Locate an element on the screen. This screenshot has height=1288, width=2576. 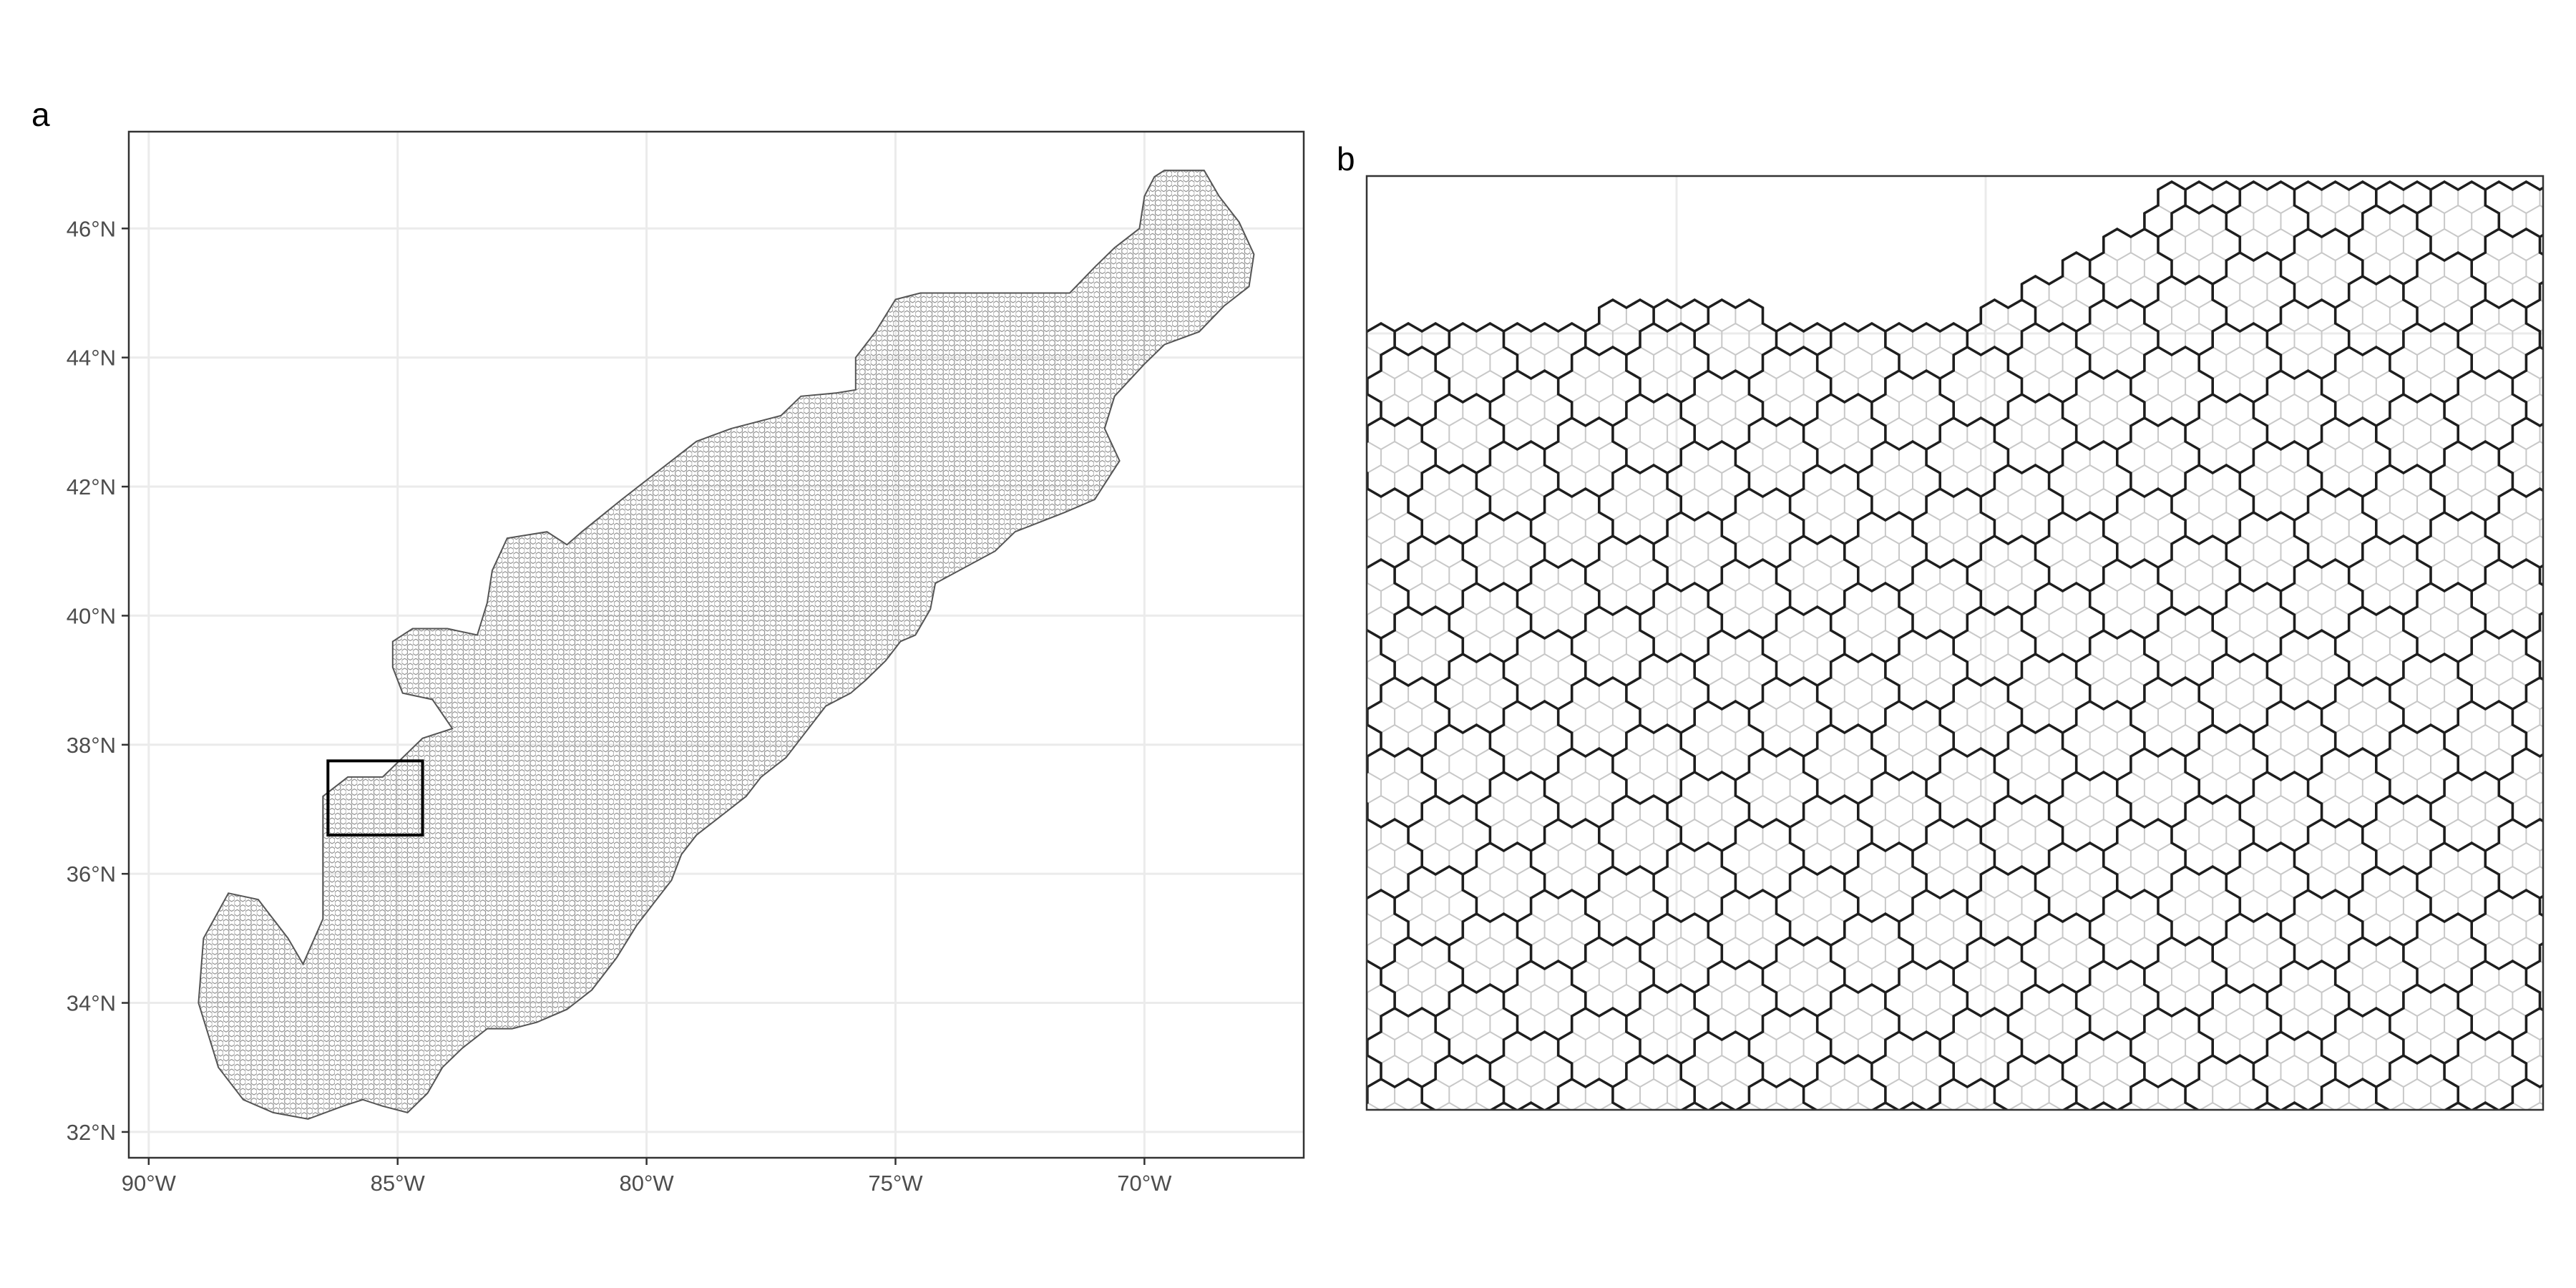
y-tick-label: 38°N is located at coordinates (91, 745).